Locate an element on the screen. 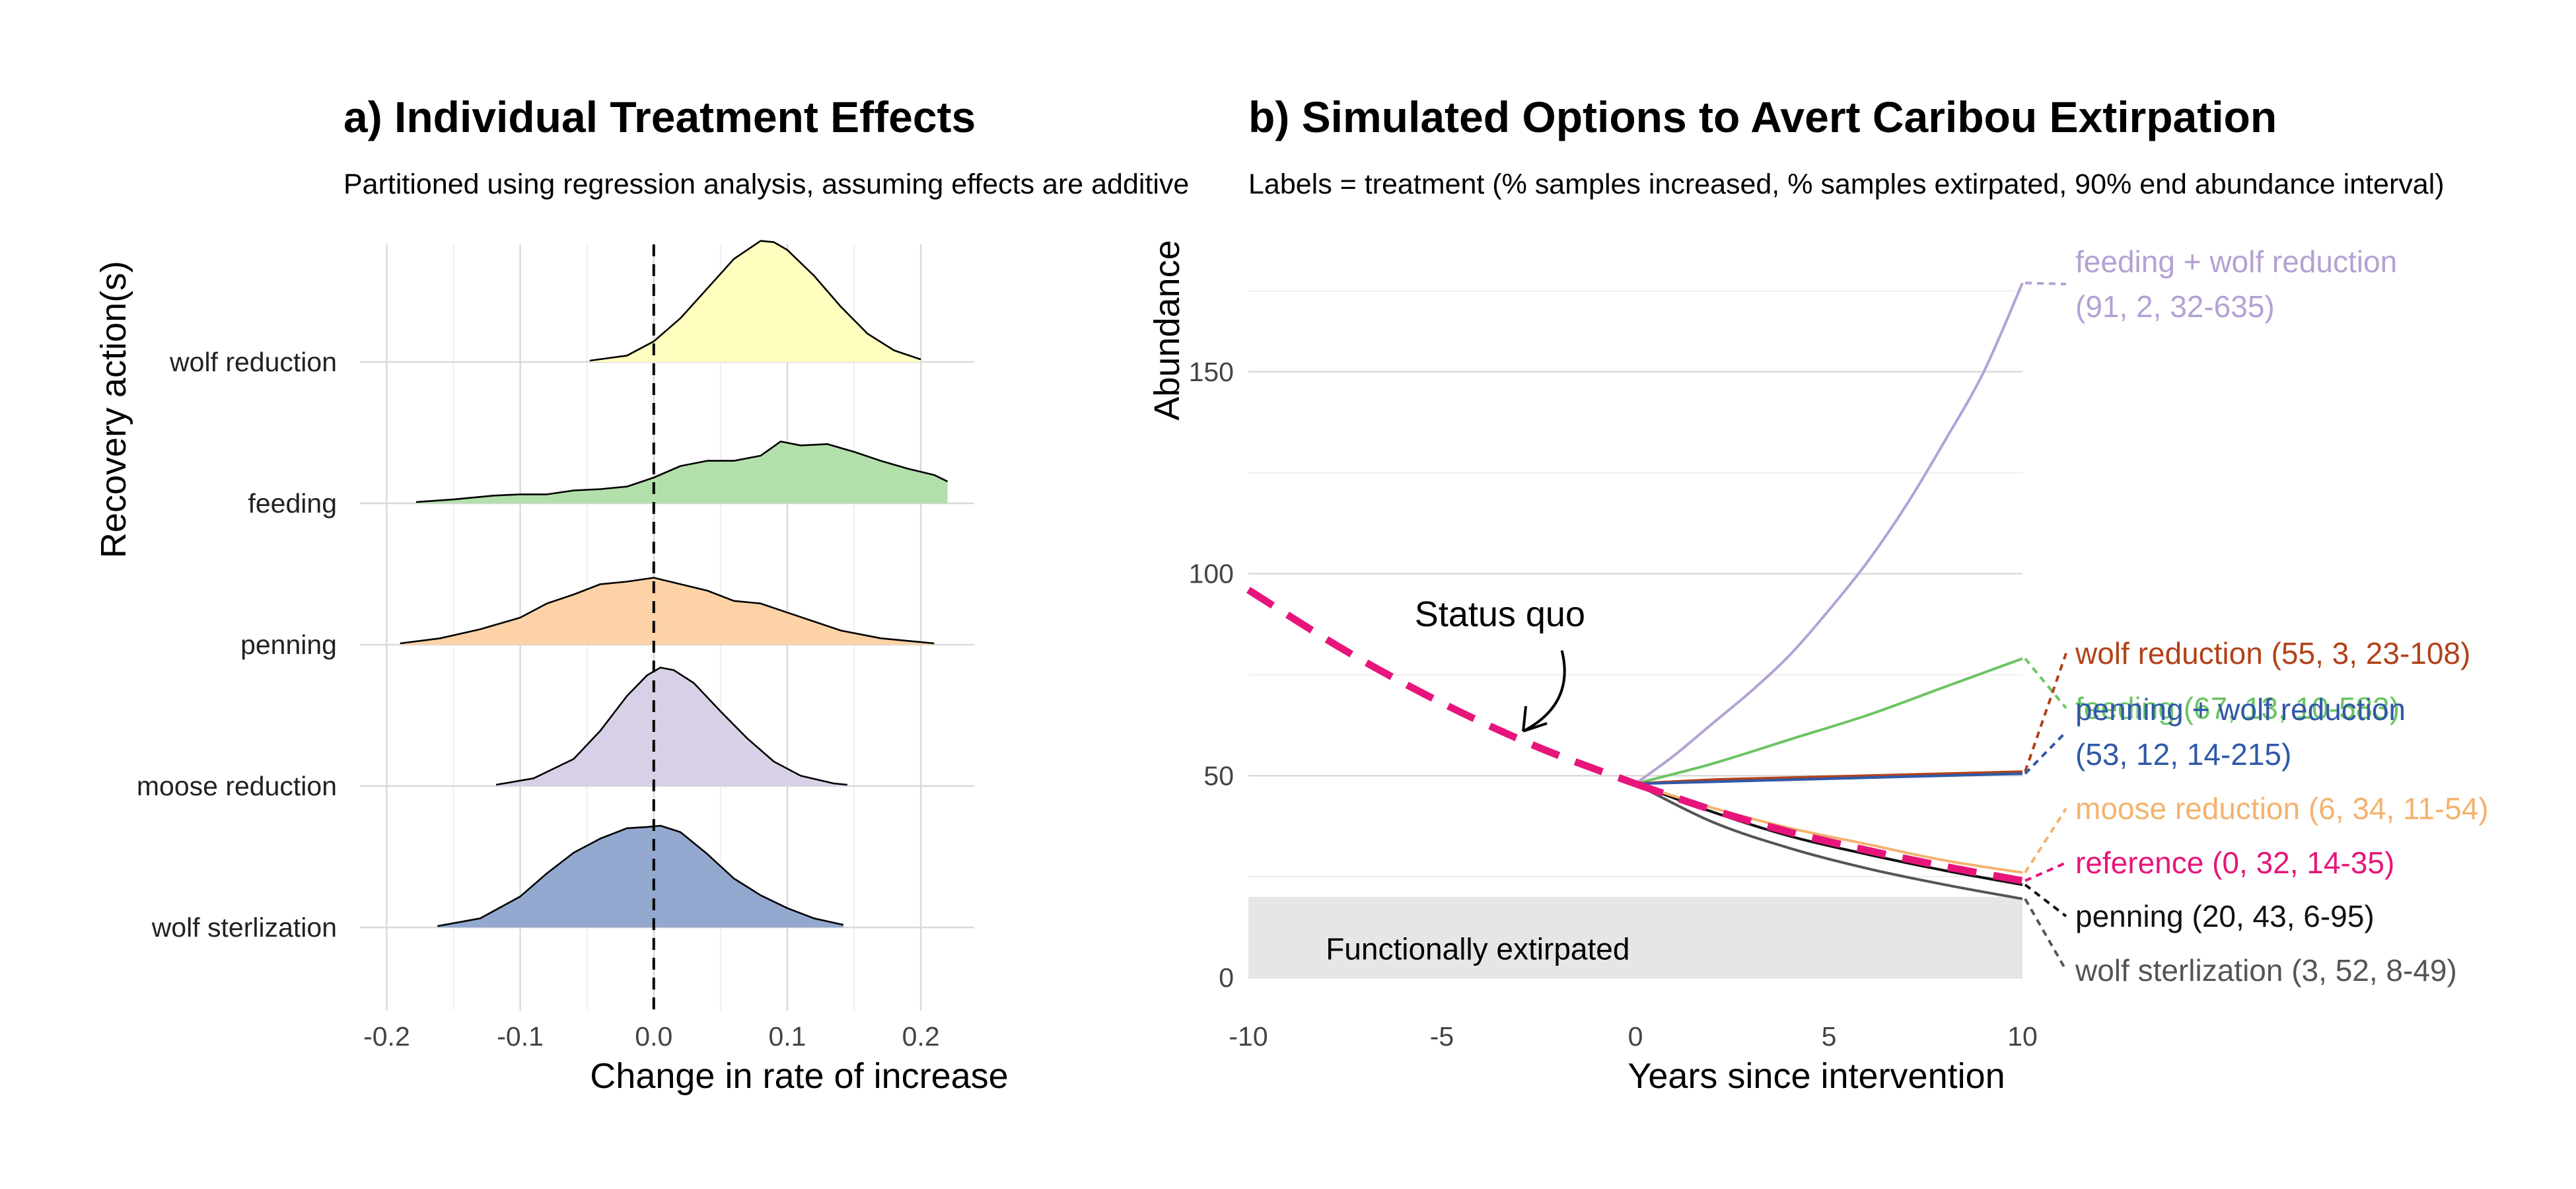 The height and width of the screenshot is (1189, 2576). leader-feeding is located at coordinates (2046, 683).